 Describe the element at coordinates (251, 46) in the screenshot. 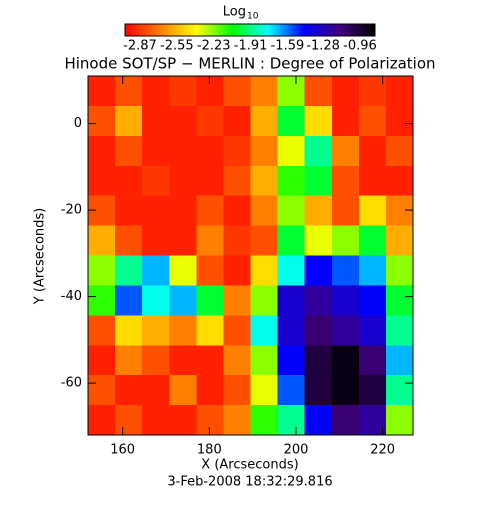

I see `colorbar-tick-label: -1.91` at that location.